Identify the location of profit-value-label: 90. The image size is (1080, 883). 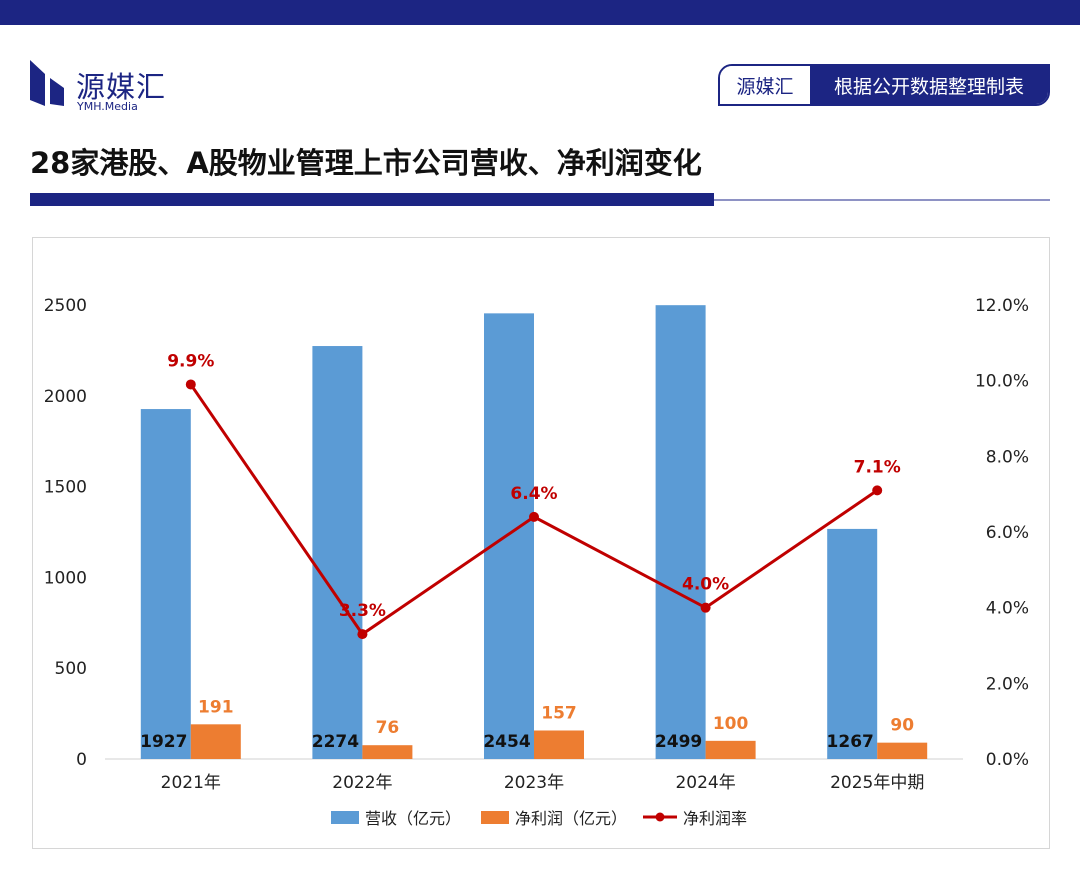
(902, 726).